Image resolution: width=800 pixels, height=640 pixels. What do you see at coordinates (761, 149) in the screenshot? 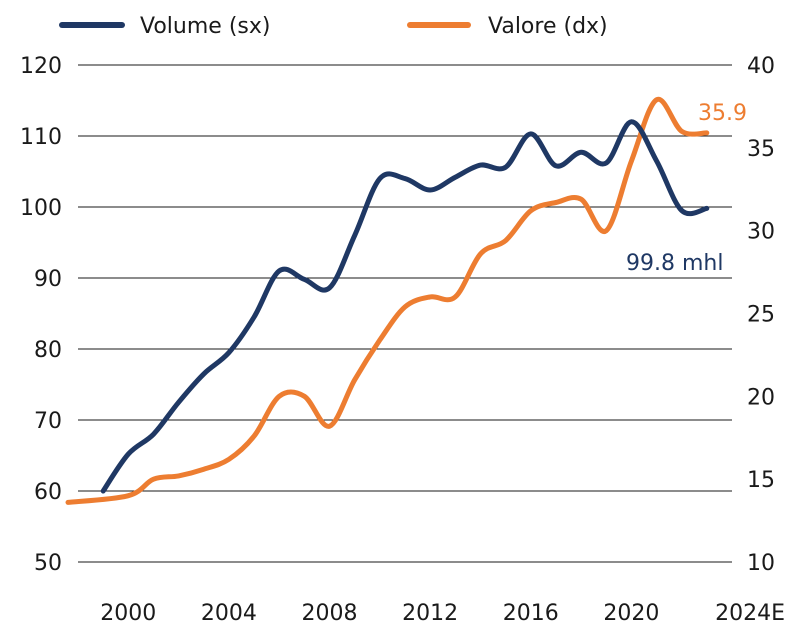
I see `y-right-tick-label: 35` at bounding box center [761, 149].